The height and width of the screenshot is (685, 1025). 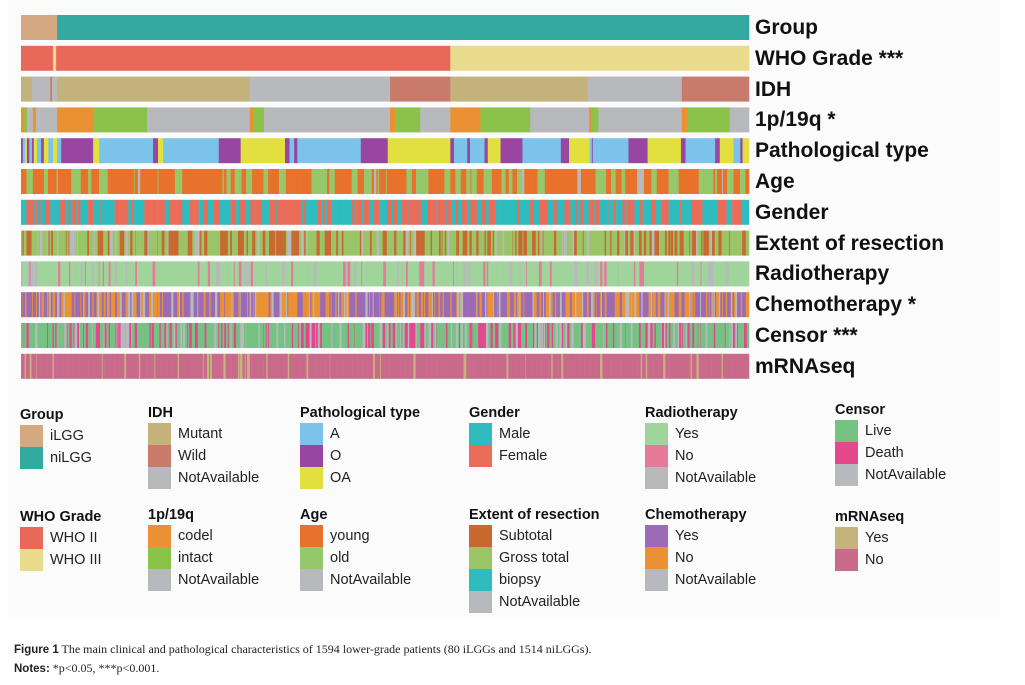 I want to click on row-label-p19q: 1p/19q *, so click(x=795, y=120).